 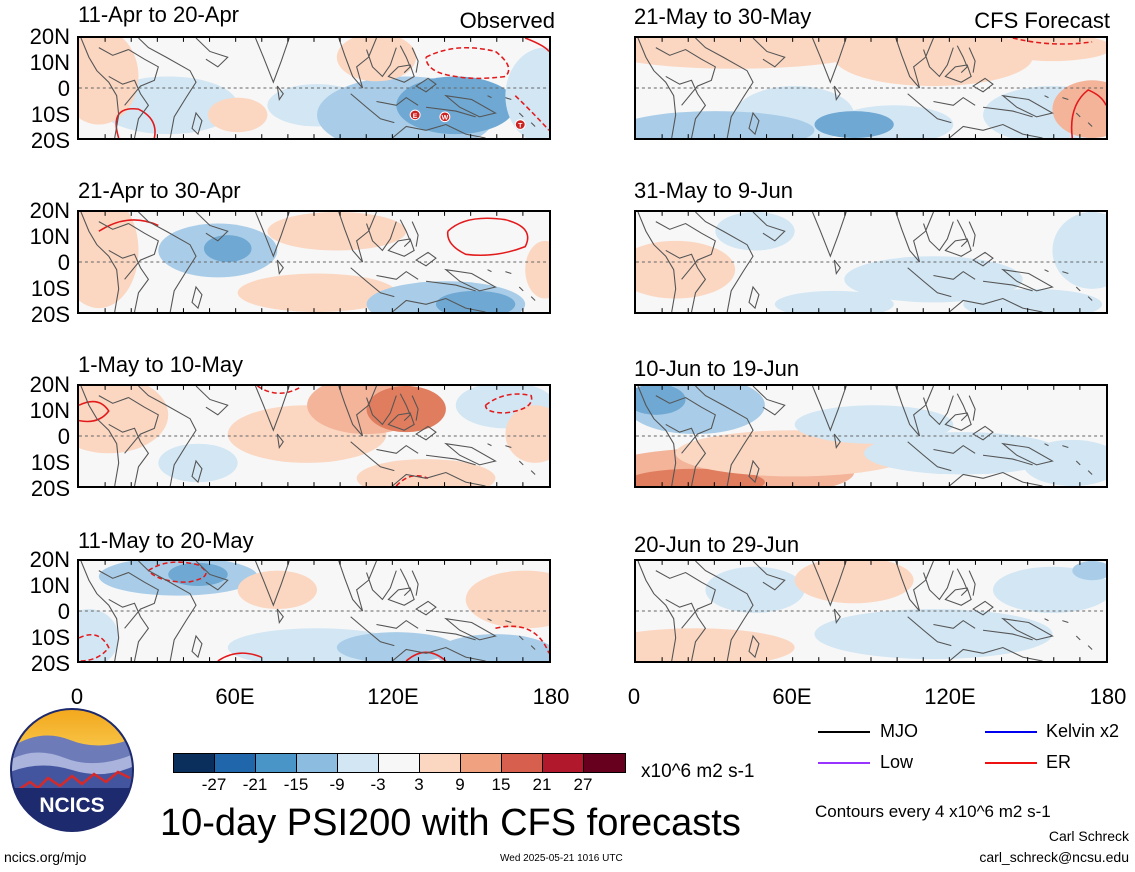 What do you see at coordinates (45, 857) in the screenshot?
I see `footer-website: ncics.org/mjo` at bounding box center [45, 857].